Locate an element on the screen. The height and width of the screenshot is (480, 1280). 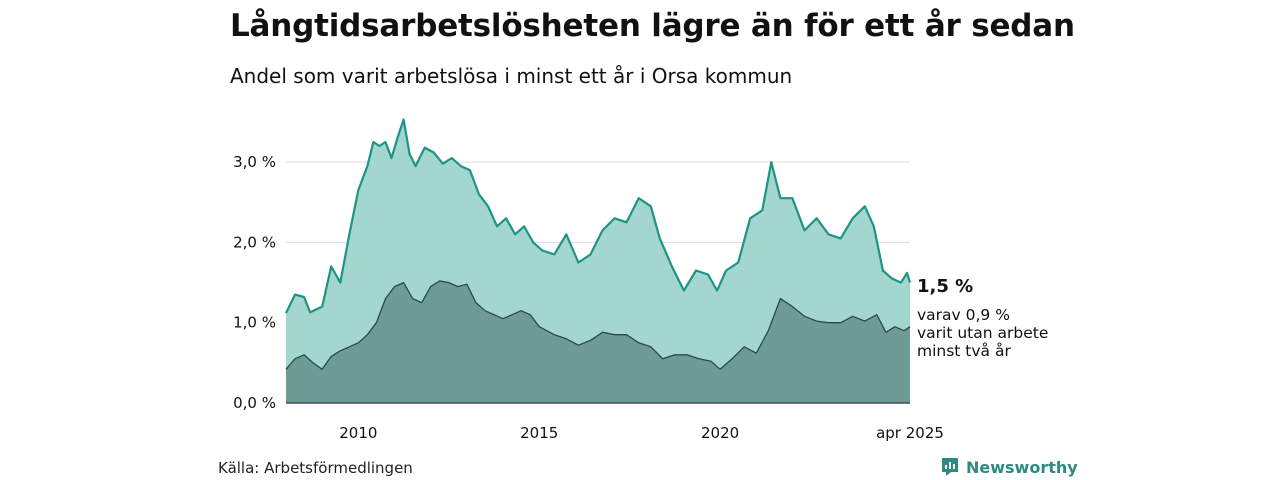
x-tick-label: 2010 is located at coordinates (358, 433).